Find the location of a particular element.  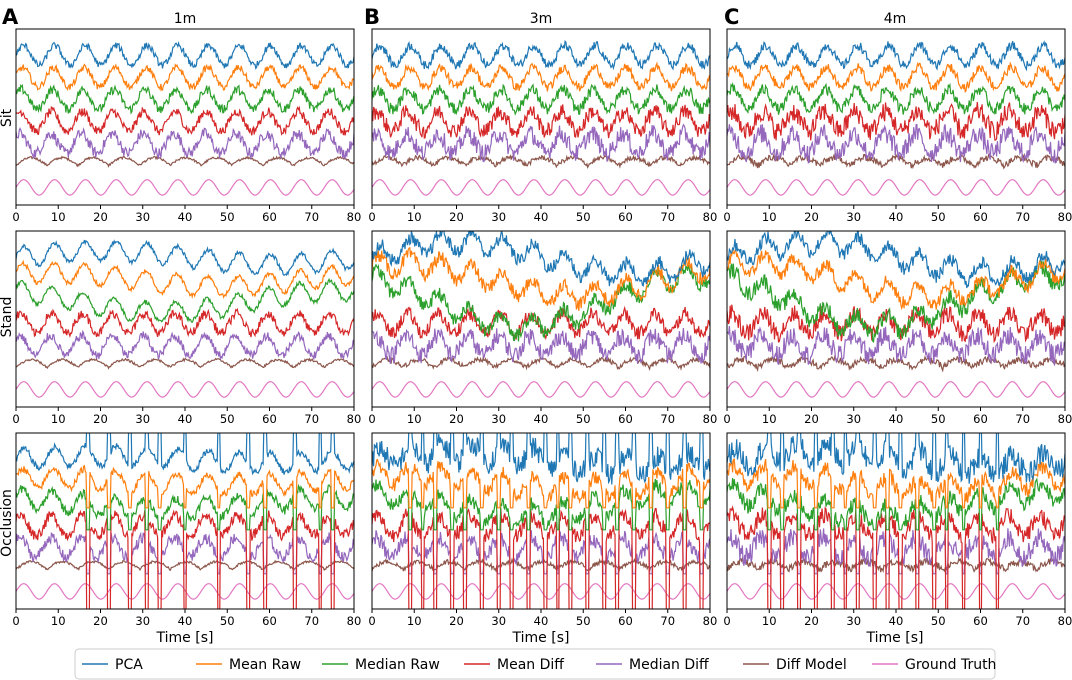

column-title-3m: 3m is located at coordinates (541, 19).